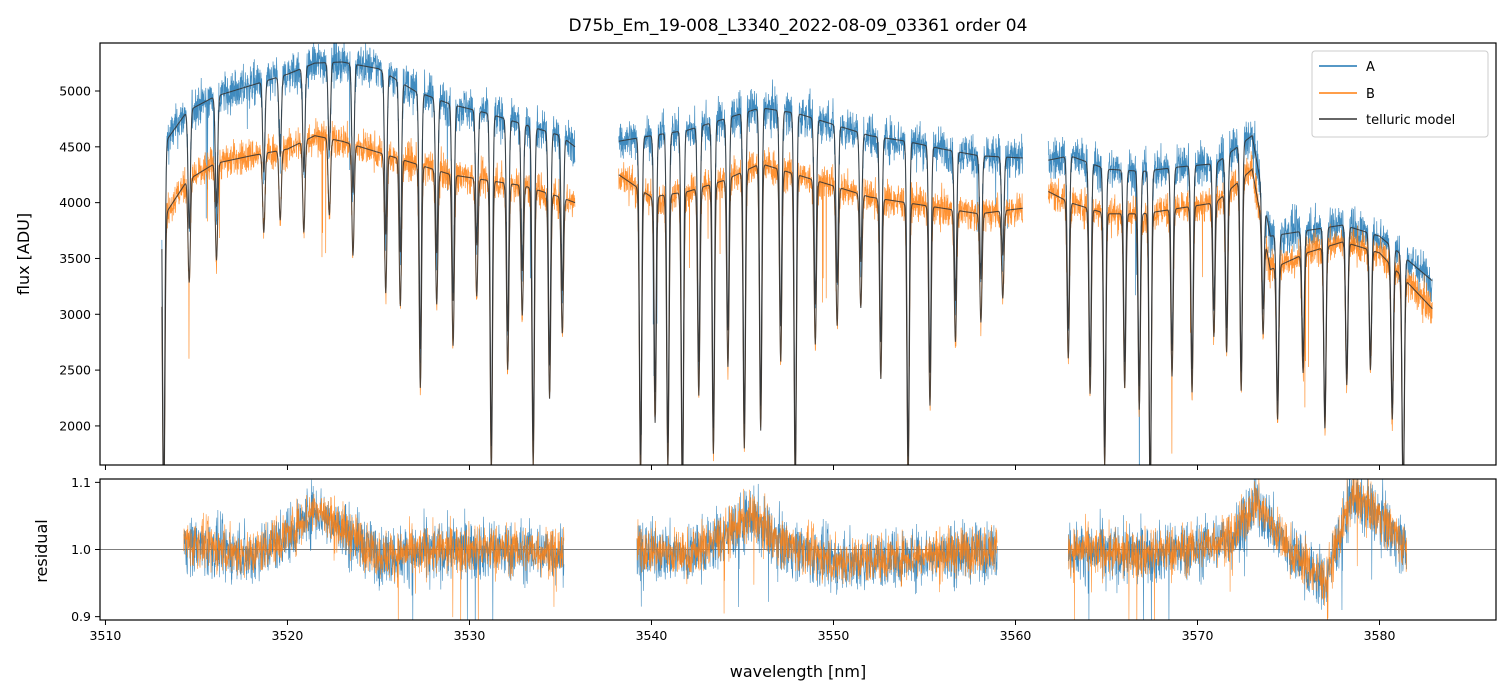  What do you see at coordinates (742, 467) in the screenshot?
I see `flux-x-ticks` at bounding box center [742, 467].